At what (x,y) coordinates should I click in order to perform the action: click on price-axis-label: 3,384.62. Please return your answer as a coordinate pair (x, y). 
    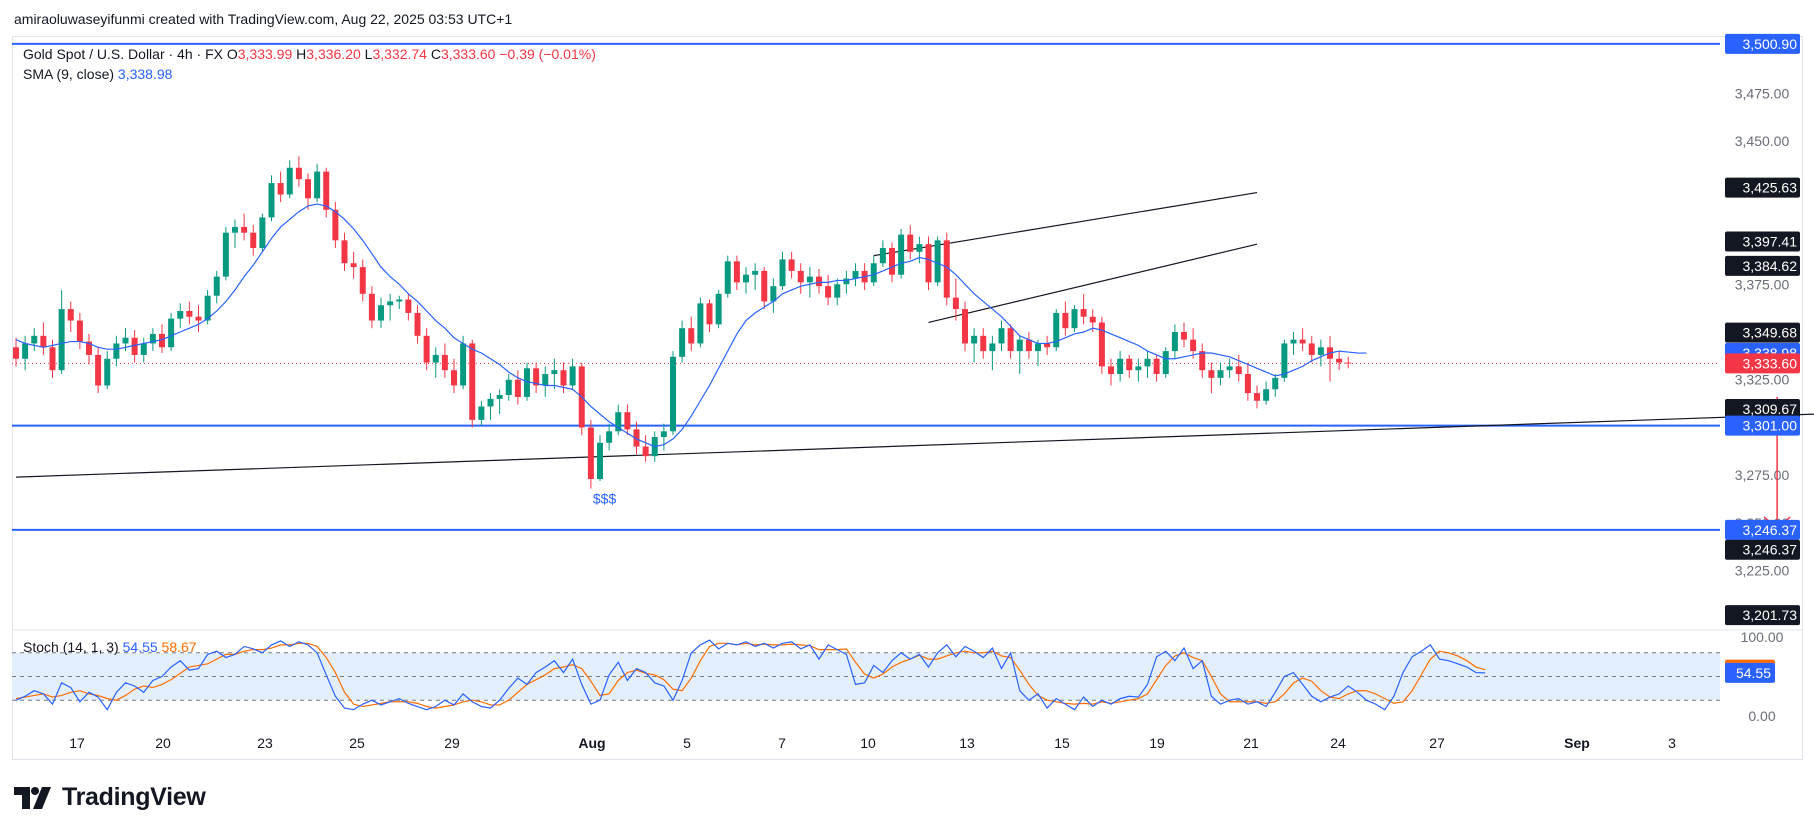
    Looking at the image, I should click on (1770, 266).